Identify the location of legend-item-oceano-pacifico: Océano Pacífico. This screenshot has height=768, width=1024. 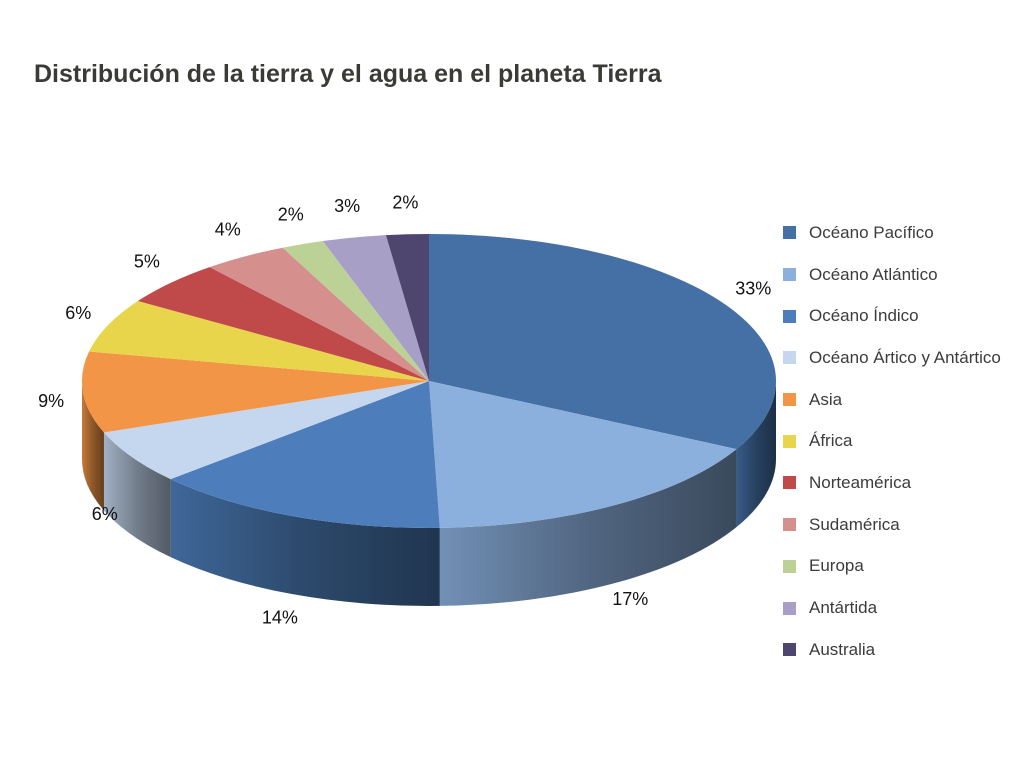
(892, 233).